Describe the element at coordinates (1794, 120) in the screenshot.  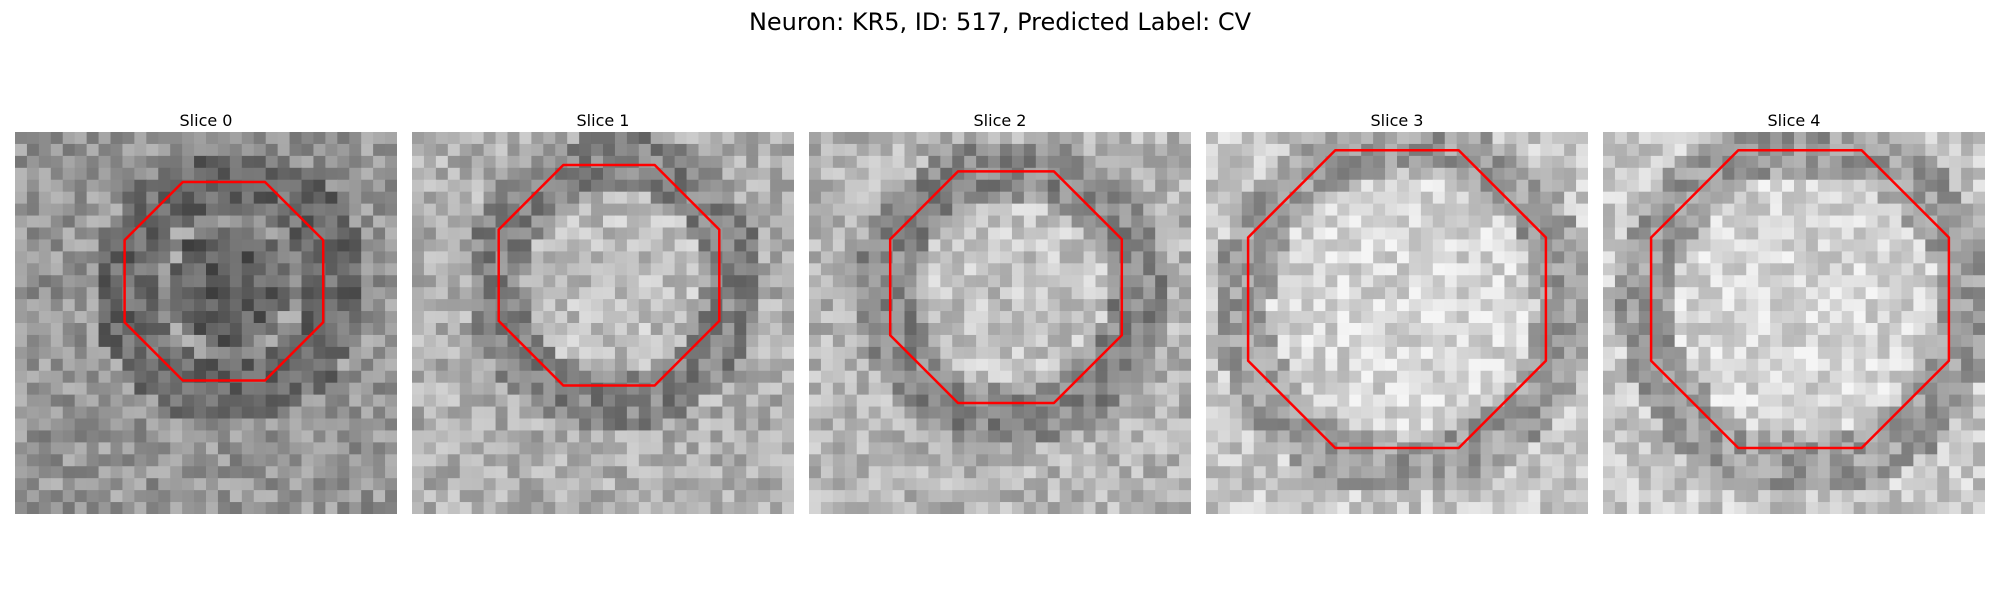
I see `slice-title: Slice 4` at that location.